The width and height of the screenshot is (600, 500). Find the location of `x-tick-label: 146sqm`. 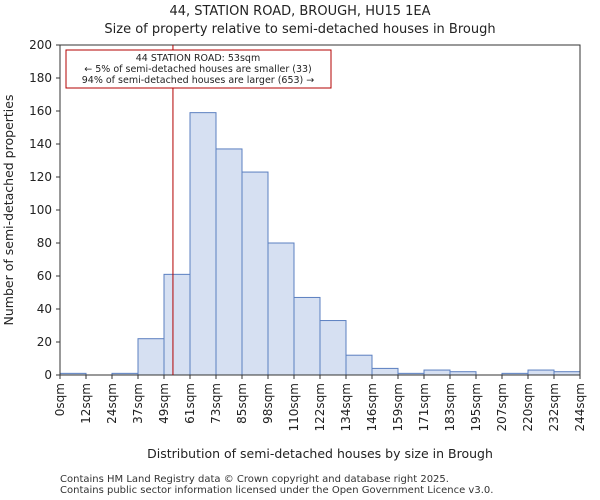

x-tick-label: 146sqm is located at coordinates (372, 407).